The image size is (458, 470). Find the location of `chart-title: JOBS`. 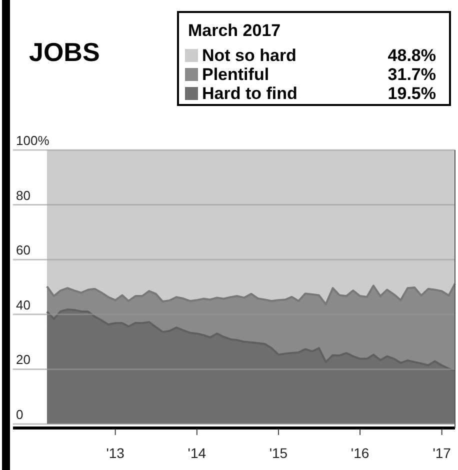

chart-title: JOBS is located at coordinates (64, 52).